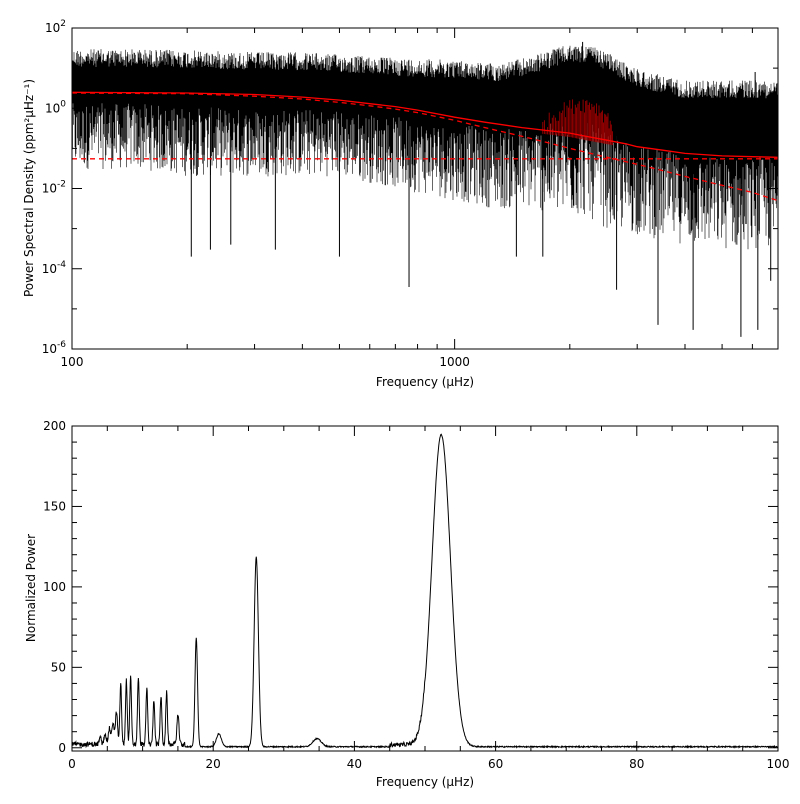  Describe the element at coordinates (61, 345) in the screenshot. I see `psd-y-tick-exponent: -6` at that location.